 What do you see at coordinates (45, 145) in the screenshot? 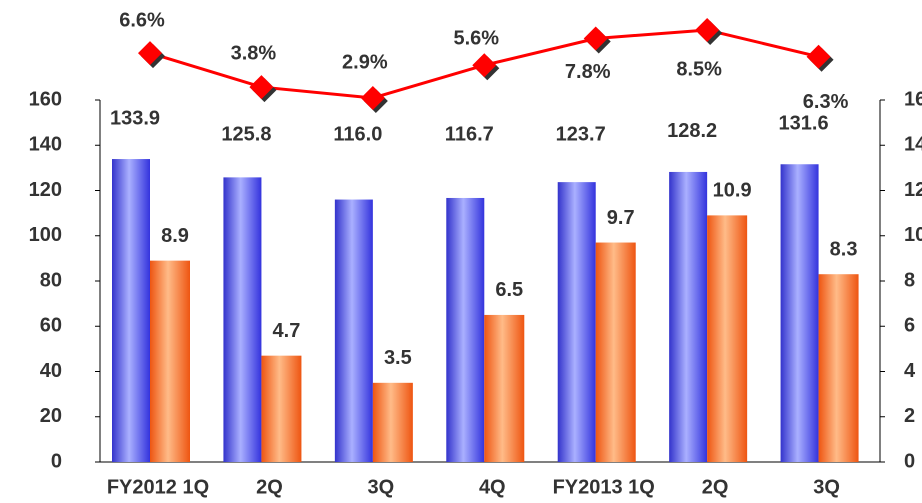
I see `y-tick-label: 140` at bounding box center [45, 145].